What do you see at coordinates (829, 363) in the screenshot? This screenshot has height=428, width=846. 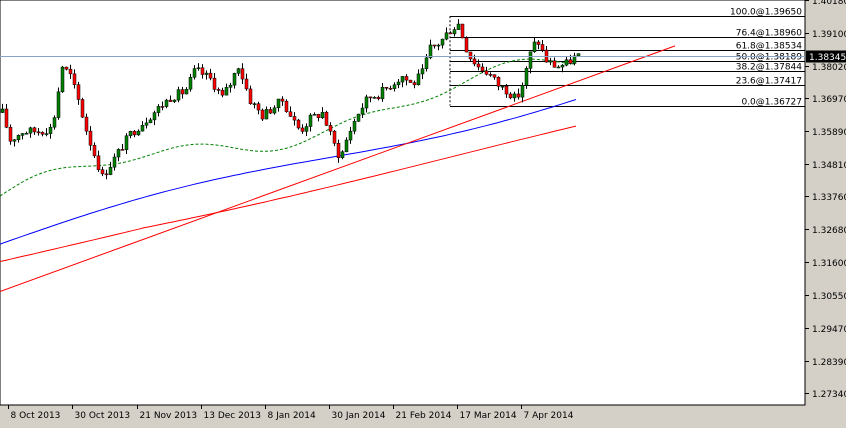 I see `y-tick-label: 1.28390` at bounding box center [829, 363].